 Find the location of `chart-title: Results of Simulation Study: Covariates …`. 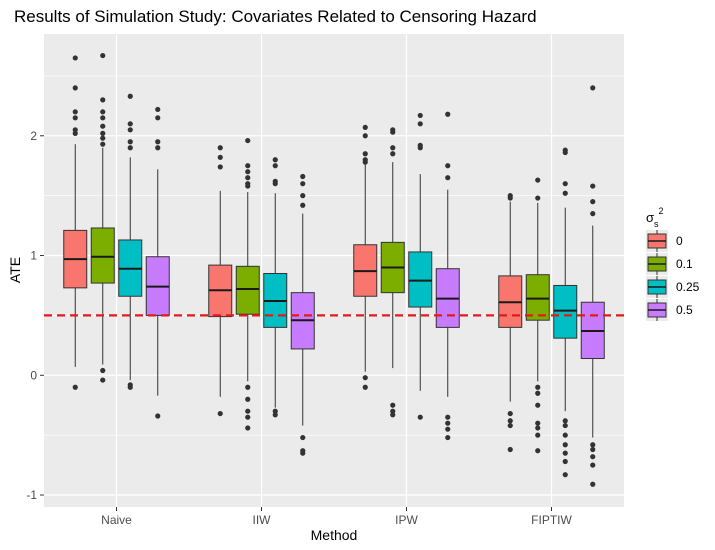

chart-title: Results of Simulation Study: Covariates … is located at coordinates (275, 16).